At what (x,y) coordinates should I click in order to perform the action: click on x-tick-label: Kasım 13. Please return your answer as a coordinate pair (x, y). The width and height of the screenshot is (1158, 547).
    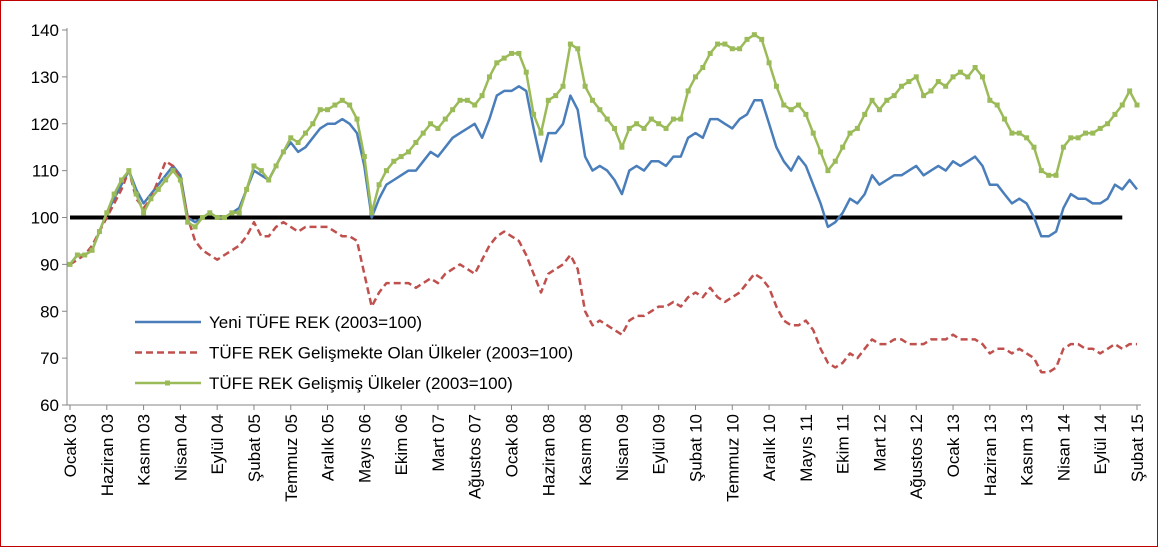
    Looking at the image, I should click on (1027, 450).